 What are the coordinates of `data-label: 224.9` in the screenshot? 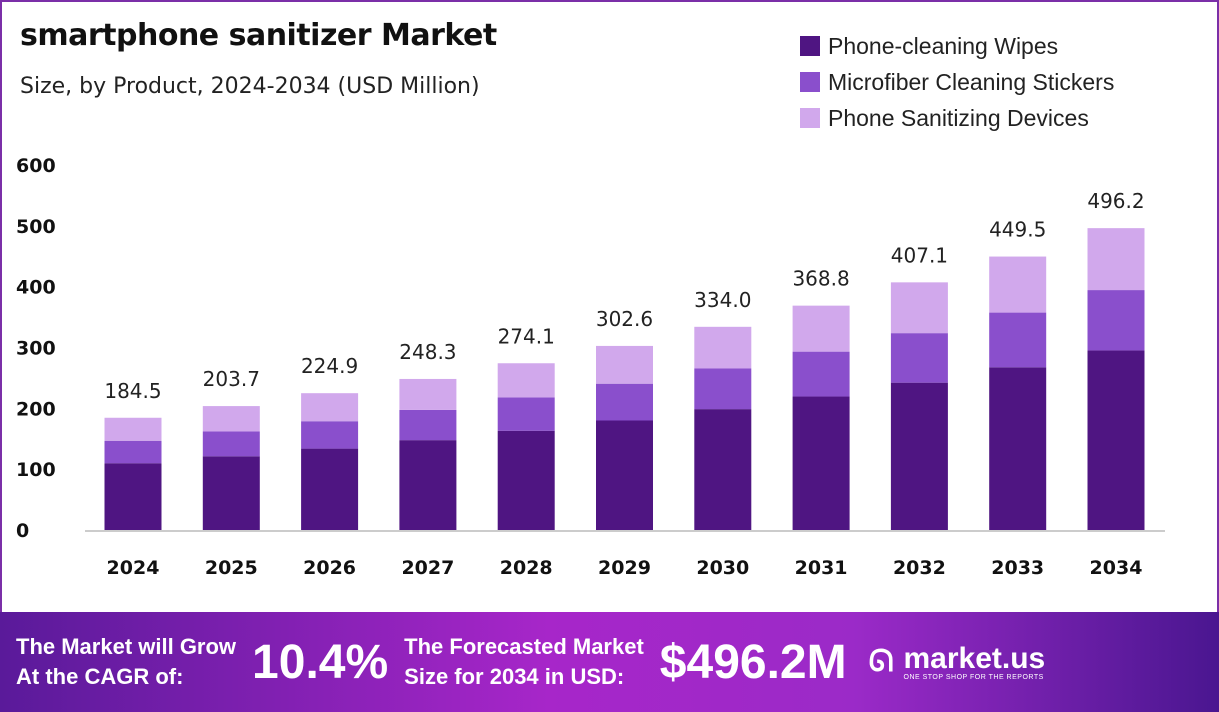 It's located at (329, 366).